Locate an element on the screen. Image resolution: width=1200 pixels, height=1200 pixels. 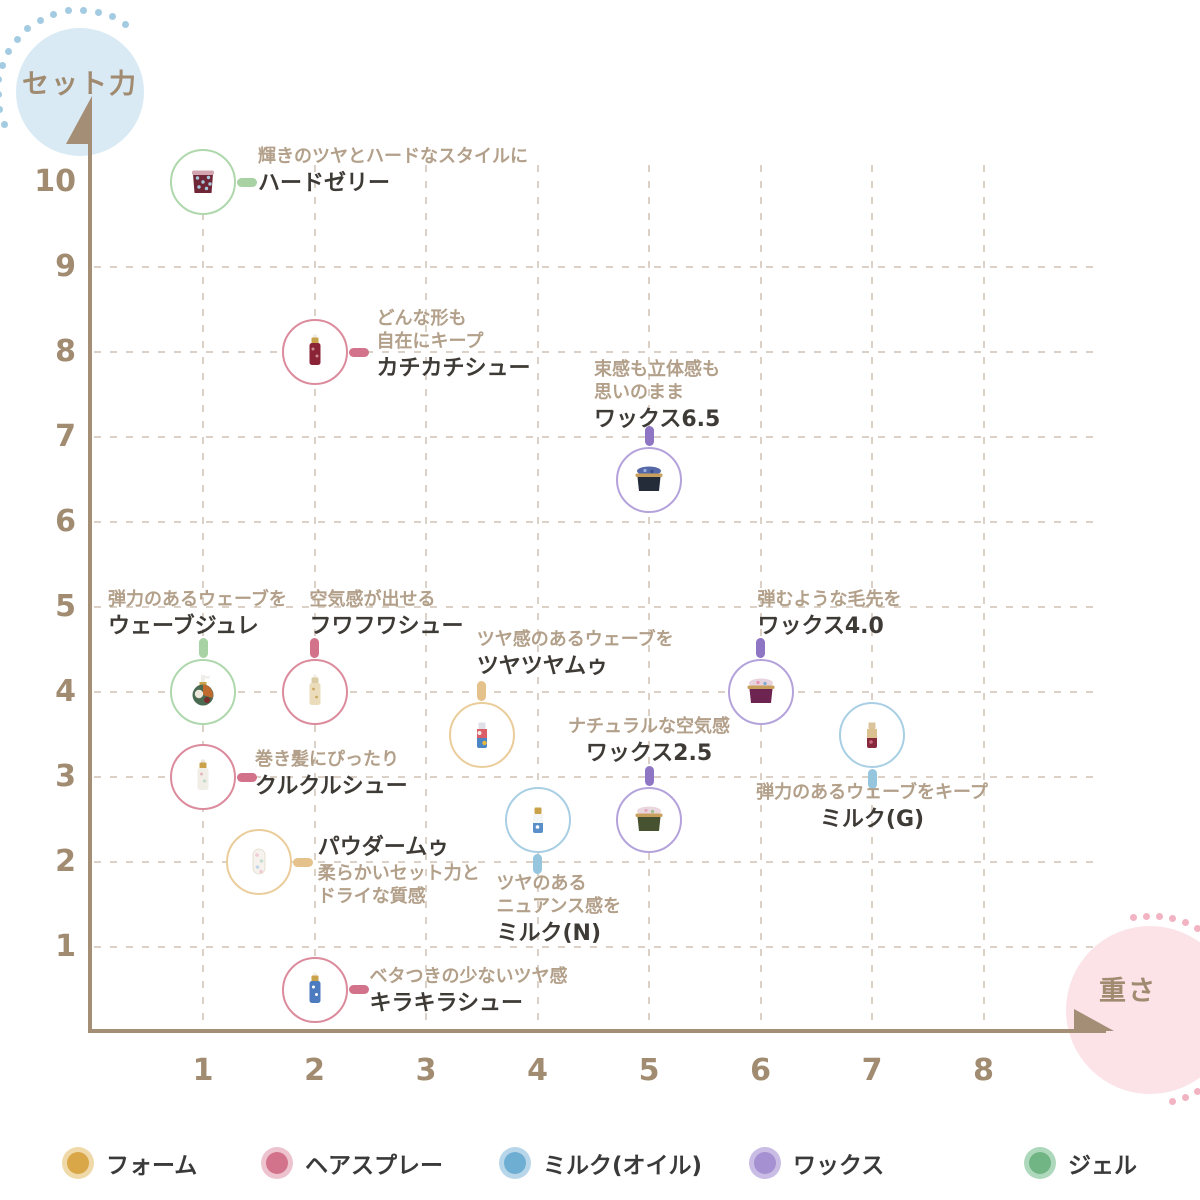
y-axis-arrow-icon is located at coordinates (79, 120).